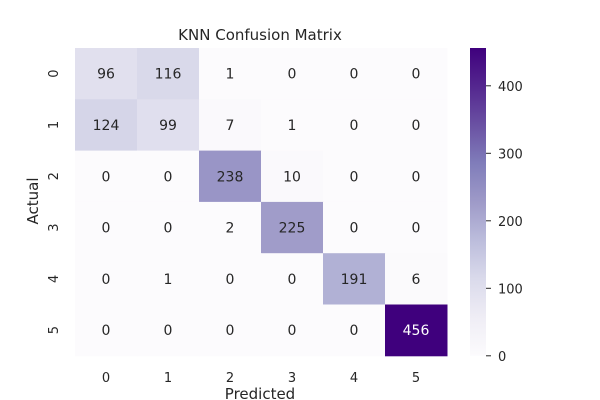 The image size is (600, 400). What do you see at coordinates (510, 154) in the screenshot?
I see `colorbar-tick-label-300: 300` at bounding box center [510, 154].